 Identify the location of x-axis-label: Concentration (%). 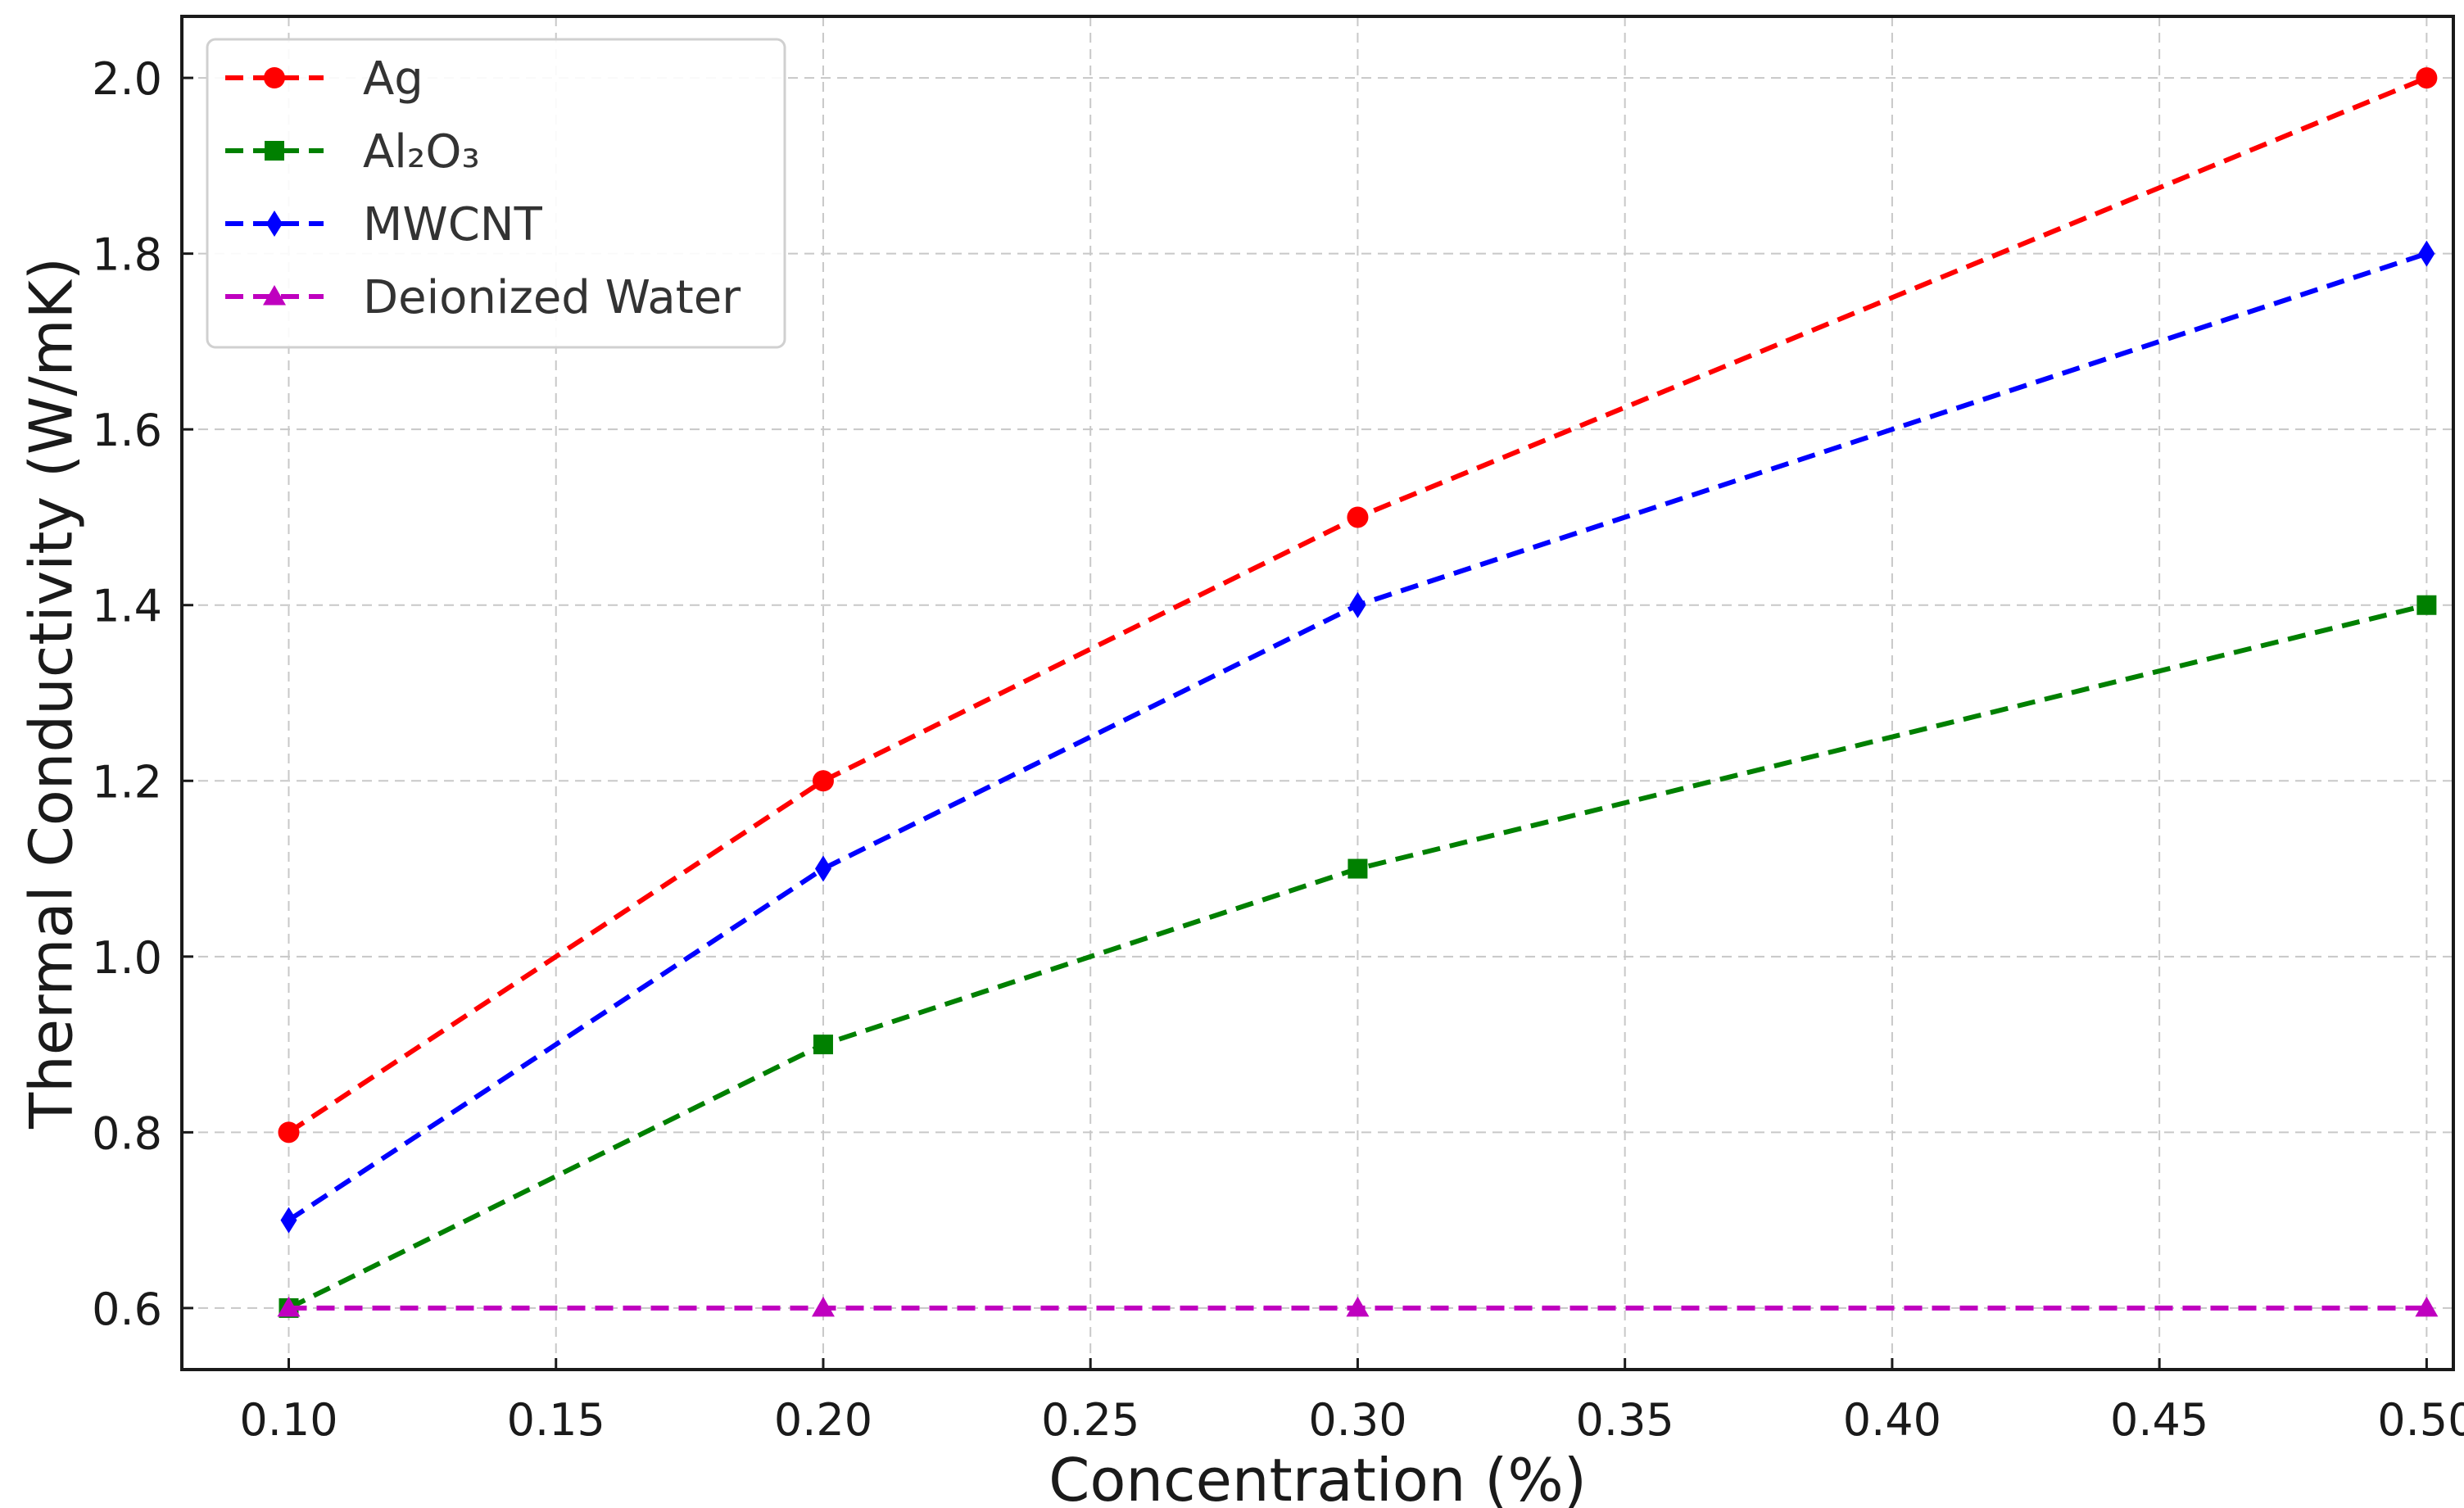
(1318, 1477).